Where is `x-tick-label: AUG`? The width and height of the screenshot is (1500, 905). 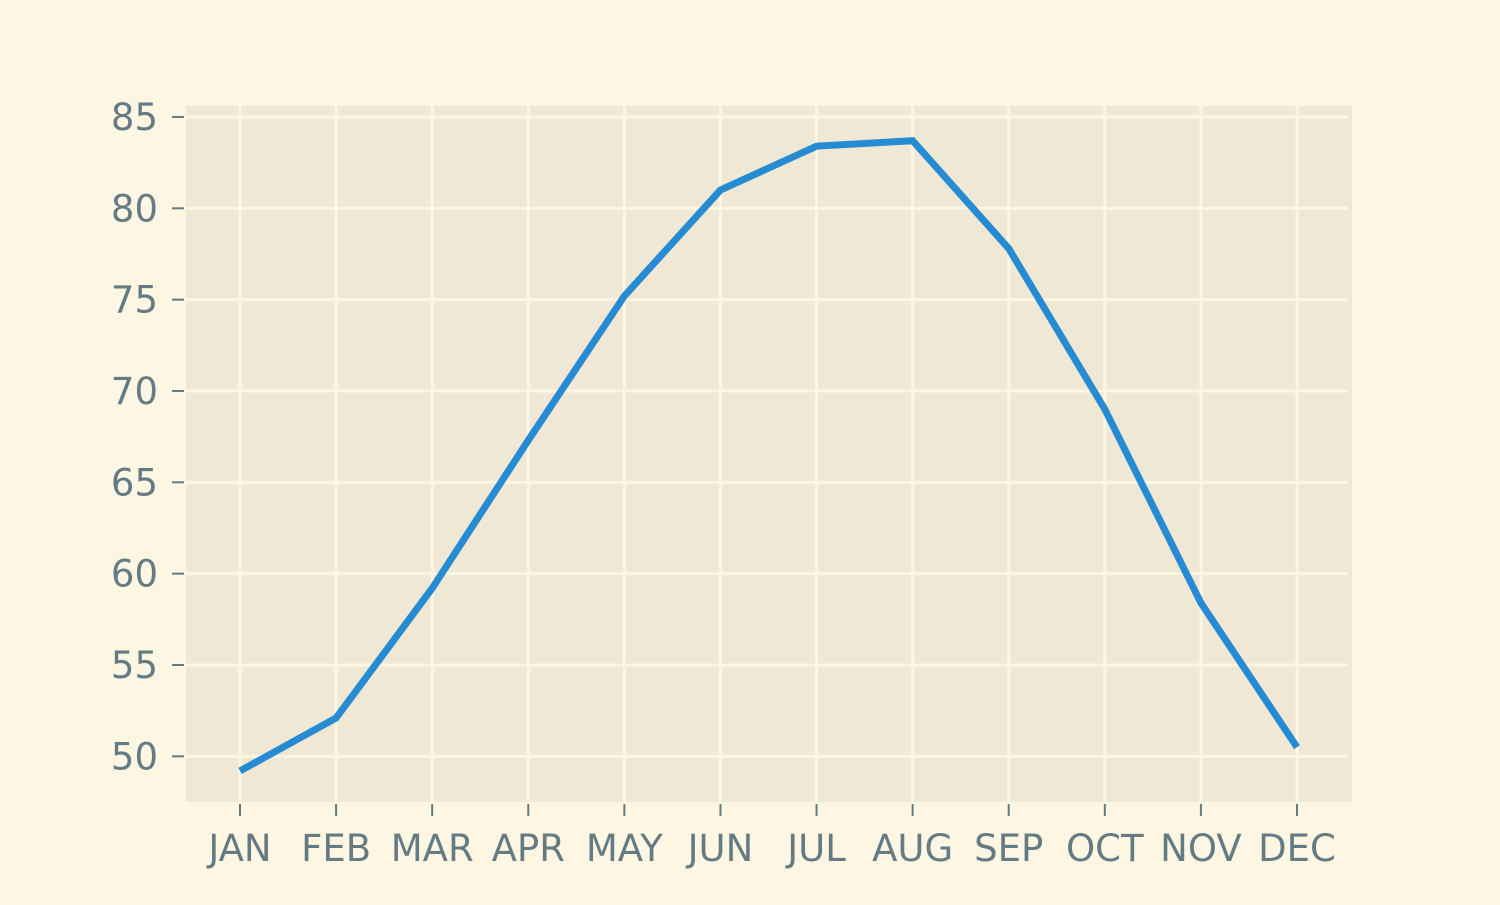 x-tick-label: AUG is located at coordinates (912, 848).